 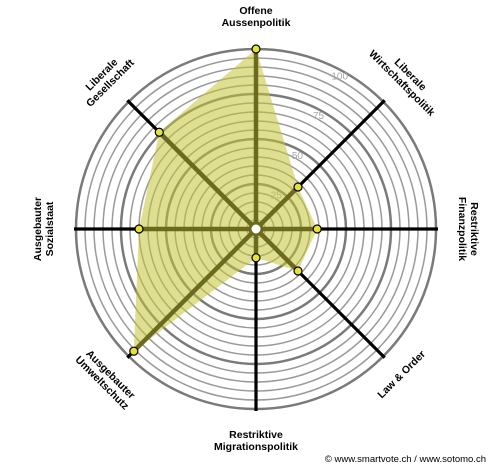 I want to click on axis-label-line: Ausgebauter, so click(x=38, y=229).